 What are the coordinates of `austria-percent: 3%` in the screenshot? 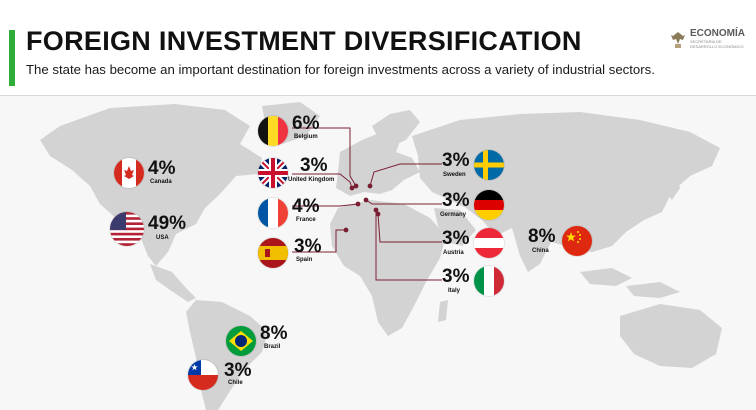 It's located at (456, 238).